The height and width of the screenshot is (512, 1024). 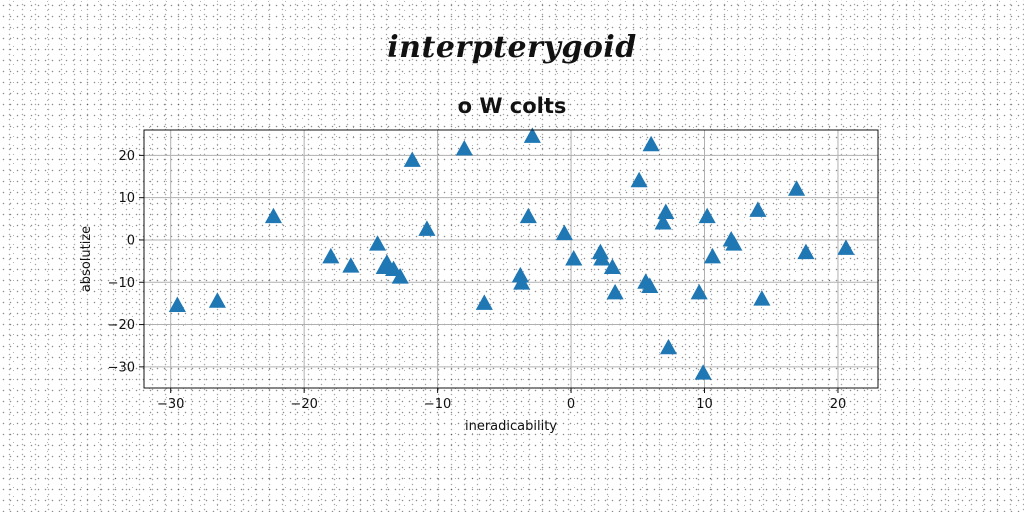 I want to click on y-tick-label: −10, so click(x=121, y=283).